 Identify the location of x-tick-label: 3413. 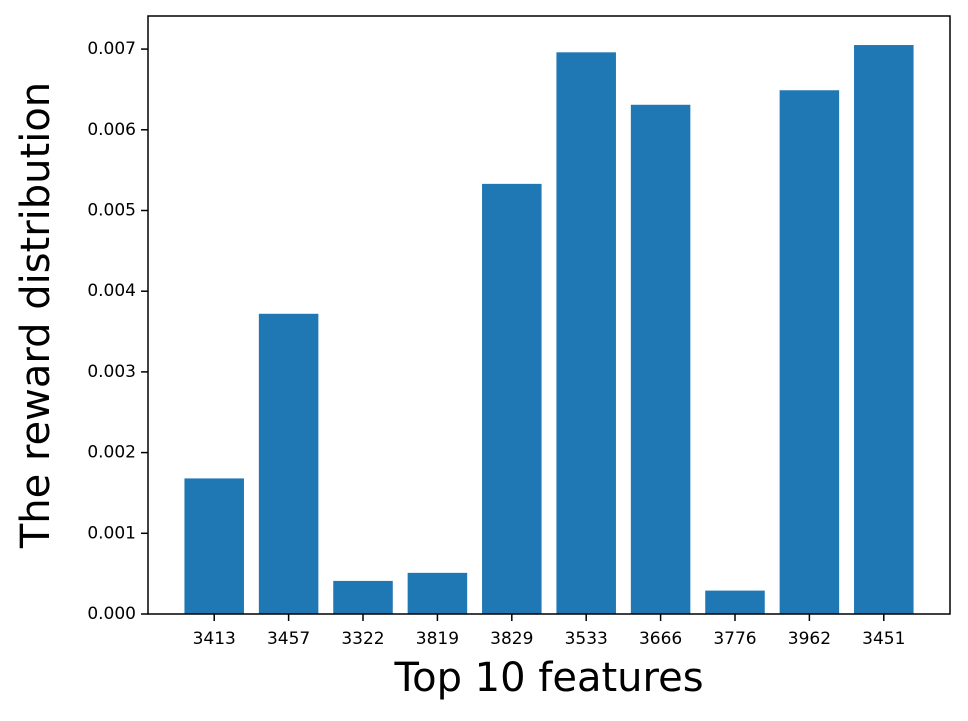
(214, 639).